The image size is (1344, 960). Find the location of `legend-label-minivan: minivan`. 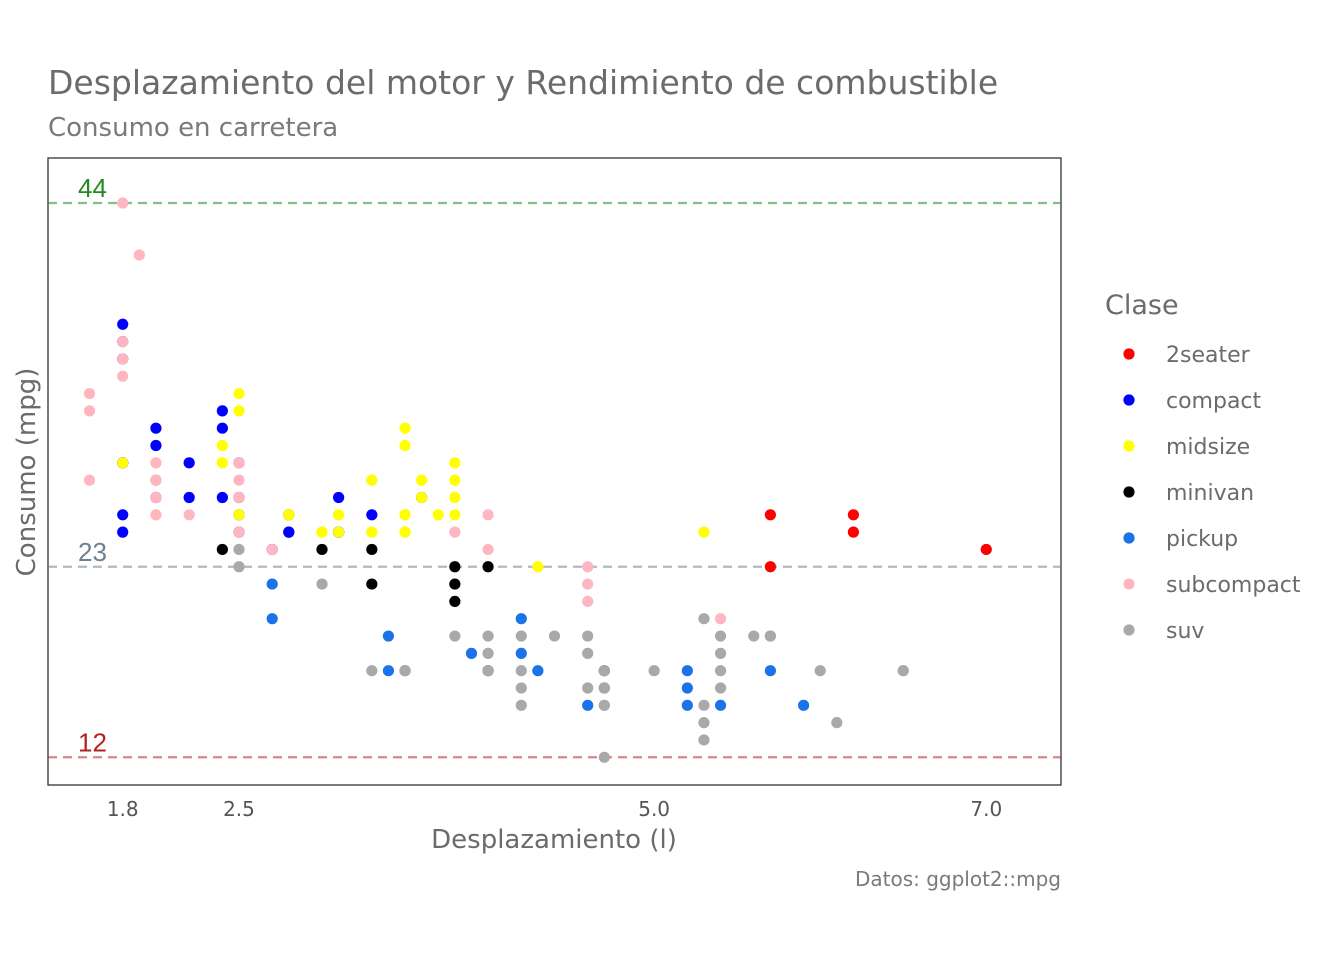

legend-label-minivan: minivan is located at coordinates (1210, 493).